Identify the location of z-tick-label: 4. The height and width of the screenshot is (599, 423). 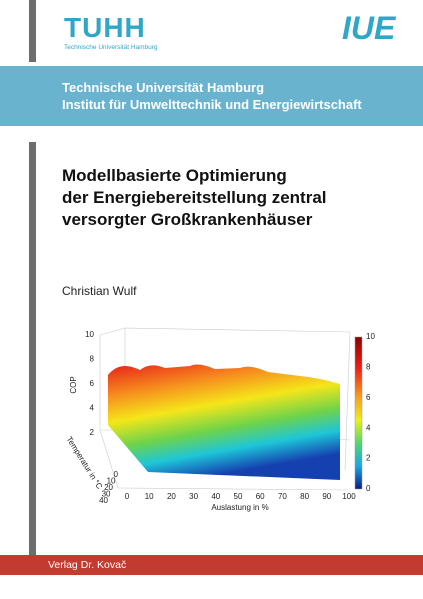
(92, 408).